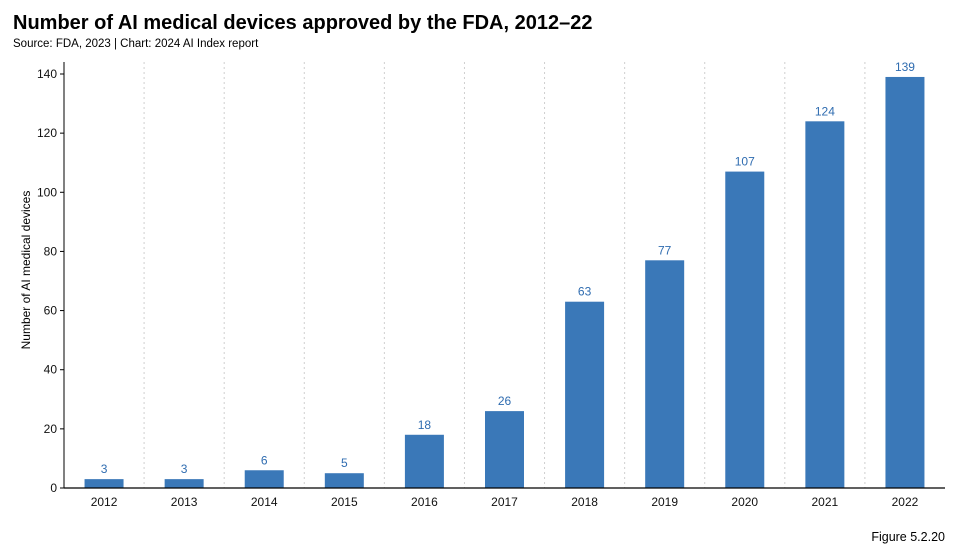  I want to click on x-tick-label: 2016, so click(424, 502).